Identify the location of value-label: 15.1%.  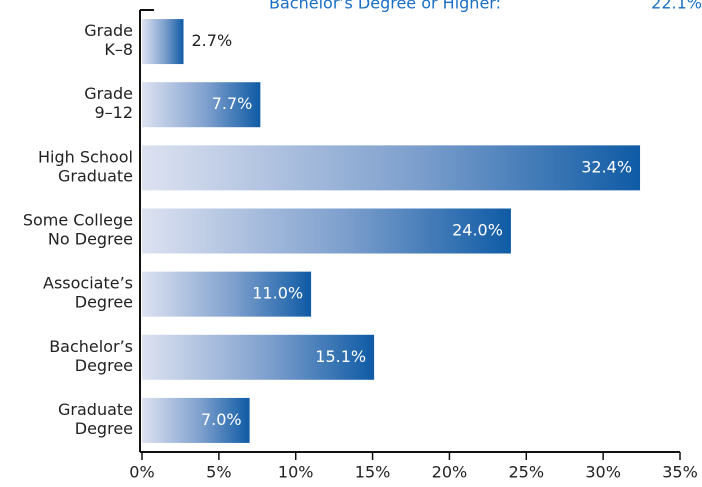
(340, 356).